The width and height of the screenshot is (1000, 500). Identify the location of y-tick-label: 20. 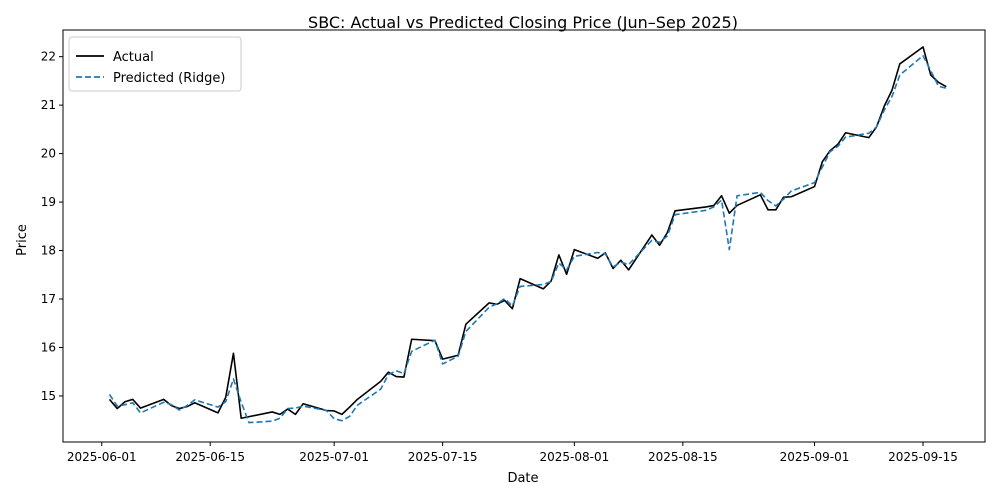
(48, 154).